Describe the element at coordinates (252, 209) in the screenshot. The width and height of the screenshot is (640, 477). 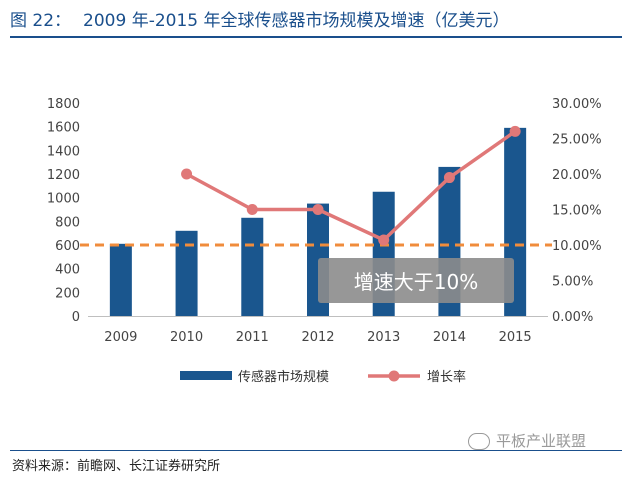
I see `growth-point-2011` at that location.